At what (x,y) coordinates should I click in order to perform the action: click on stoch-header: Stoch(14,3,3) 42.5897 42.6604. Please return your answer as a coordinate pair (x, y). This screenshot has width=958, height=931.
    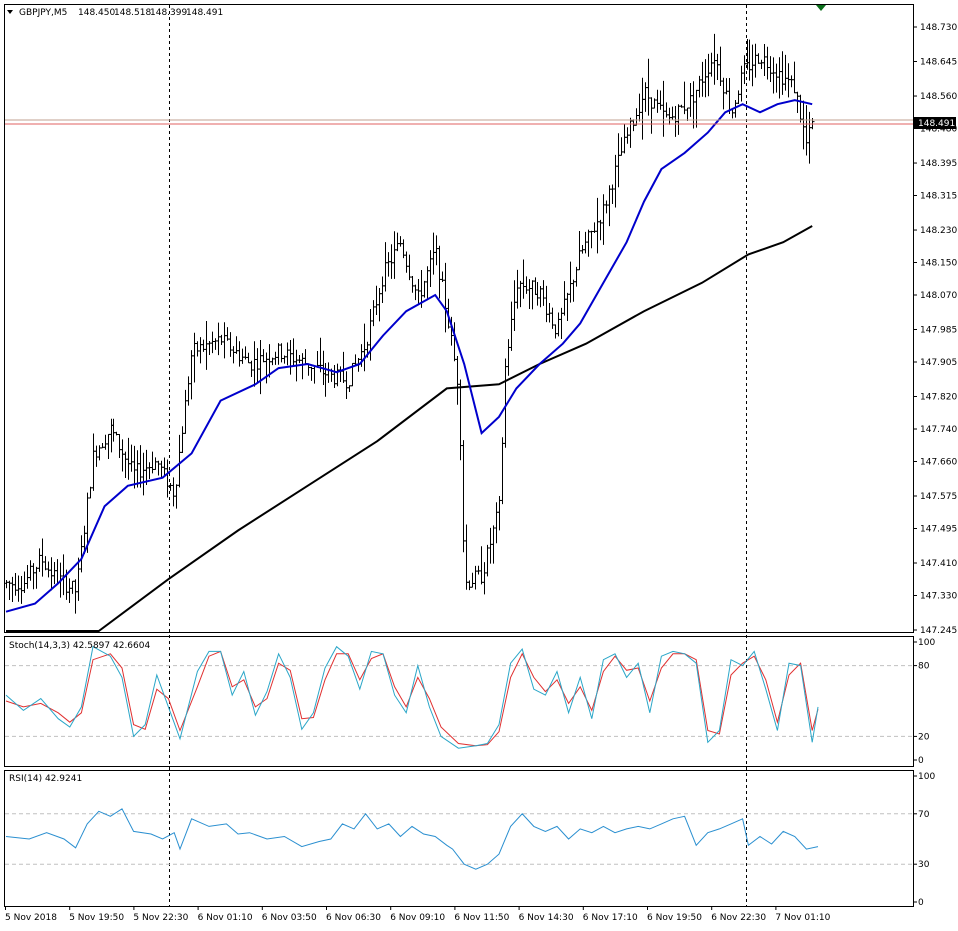
    Looking at the image, I should click on (79, 646).